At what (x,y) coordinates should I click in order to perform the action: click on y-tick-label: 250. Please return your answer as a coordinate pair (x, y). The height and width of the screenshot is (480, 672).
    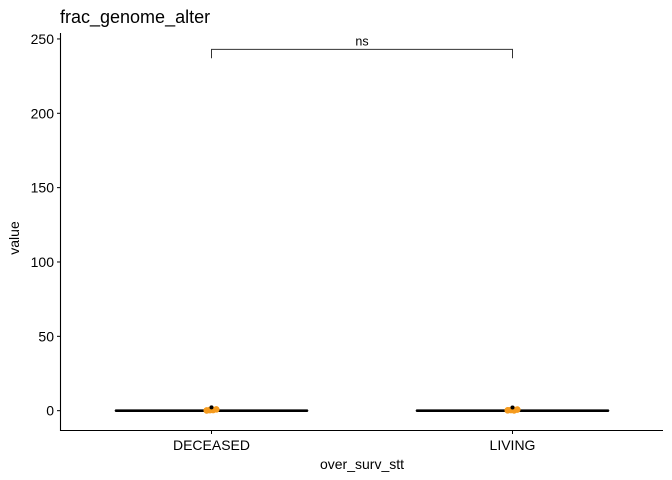
    Looking at the image, I should click on (43, 39).